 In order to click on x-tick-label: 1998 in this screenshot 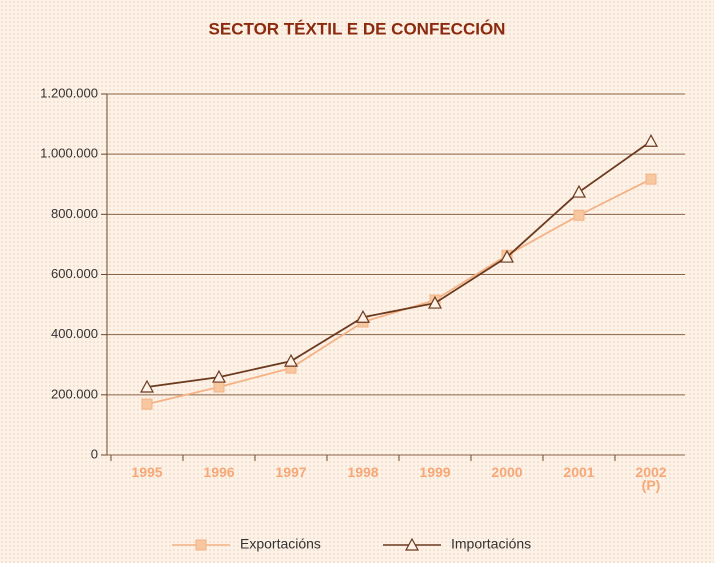, I will do `click(363, 472)`.